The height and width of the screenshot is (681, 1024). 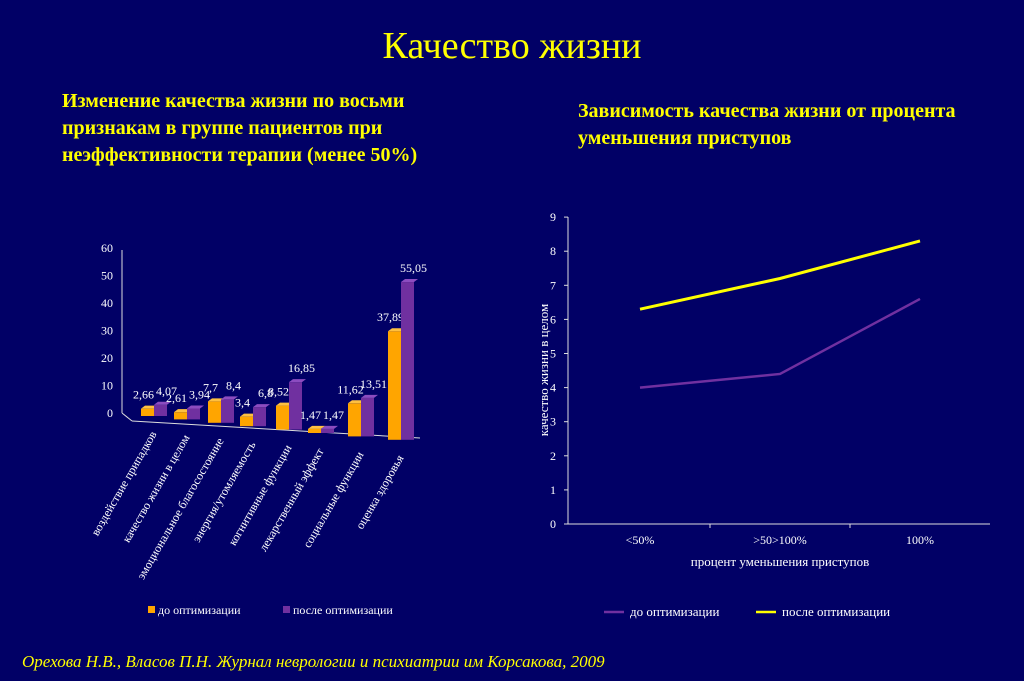 What do you see at coordinates (343, 610) in the screenshot?
I see `legend-label: после оптимизации` at bounding box center [343, 610].